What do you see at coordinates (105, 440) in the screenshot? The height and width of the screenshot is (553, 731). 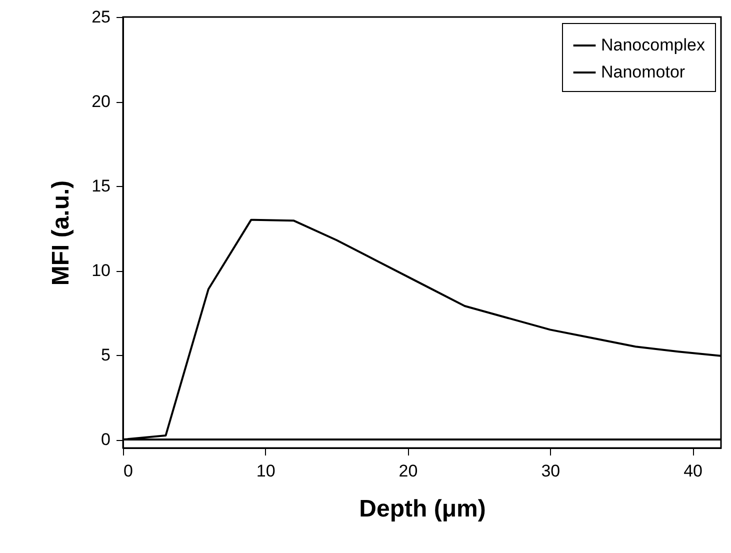 I see `y-tick-label: 0` at bounding box center [105, 440].